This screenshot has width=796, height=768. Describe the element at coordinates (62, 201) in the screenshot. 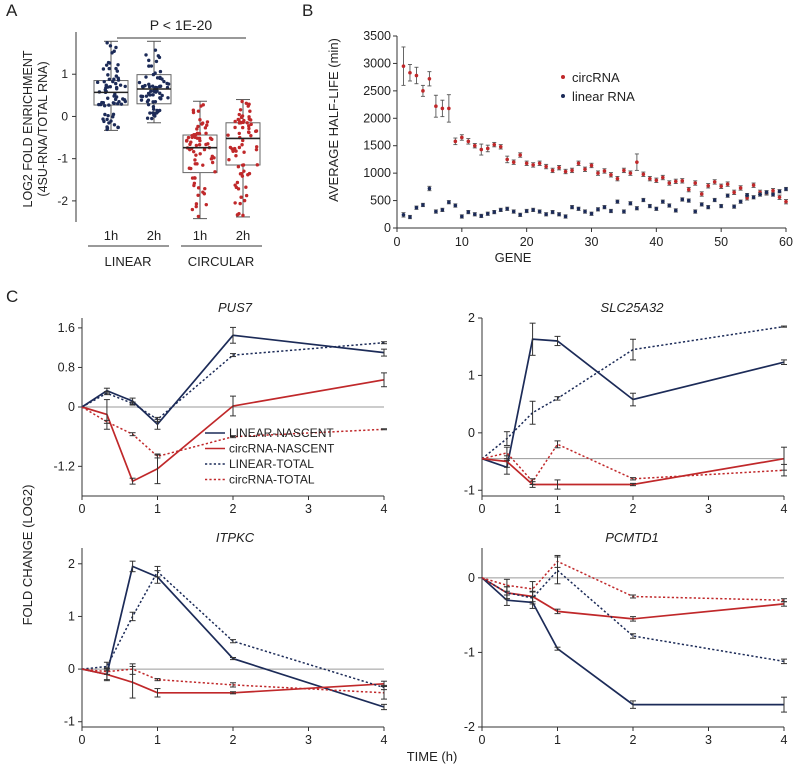

I see `panel-a-y-tick-label: -2` at that location.